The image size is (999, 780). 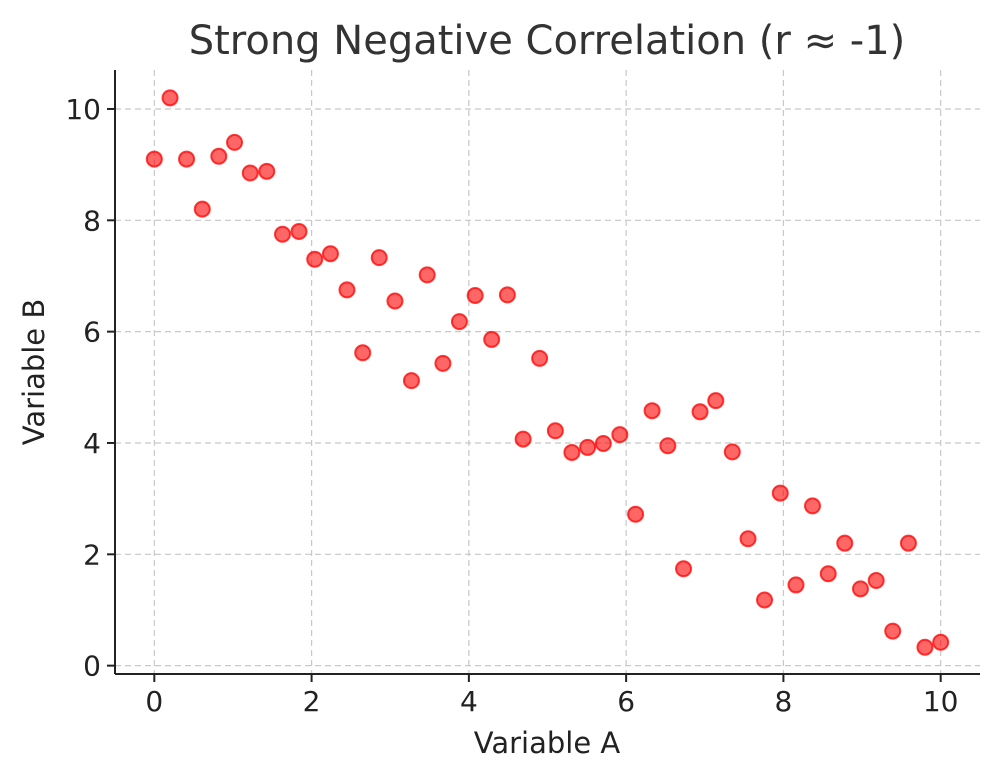 What do you see at coordinates (83, 109) in the screenshot?
I see `y-tick-label: 10` at bounding box center [83, 109].